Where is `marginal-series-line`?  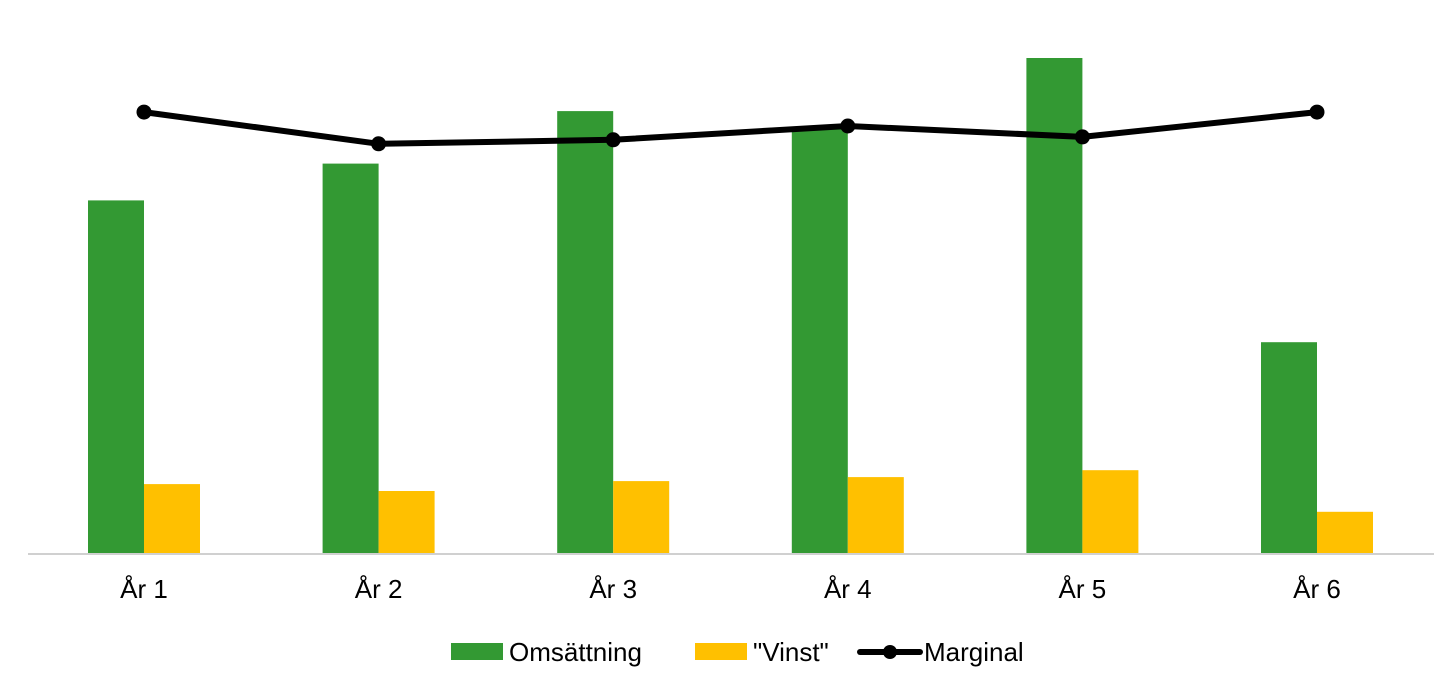
marginal-series-line is located at coordinates (730, 128).